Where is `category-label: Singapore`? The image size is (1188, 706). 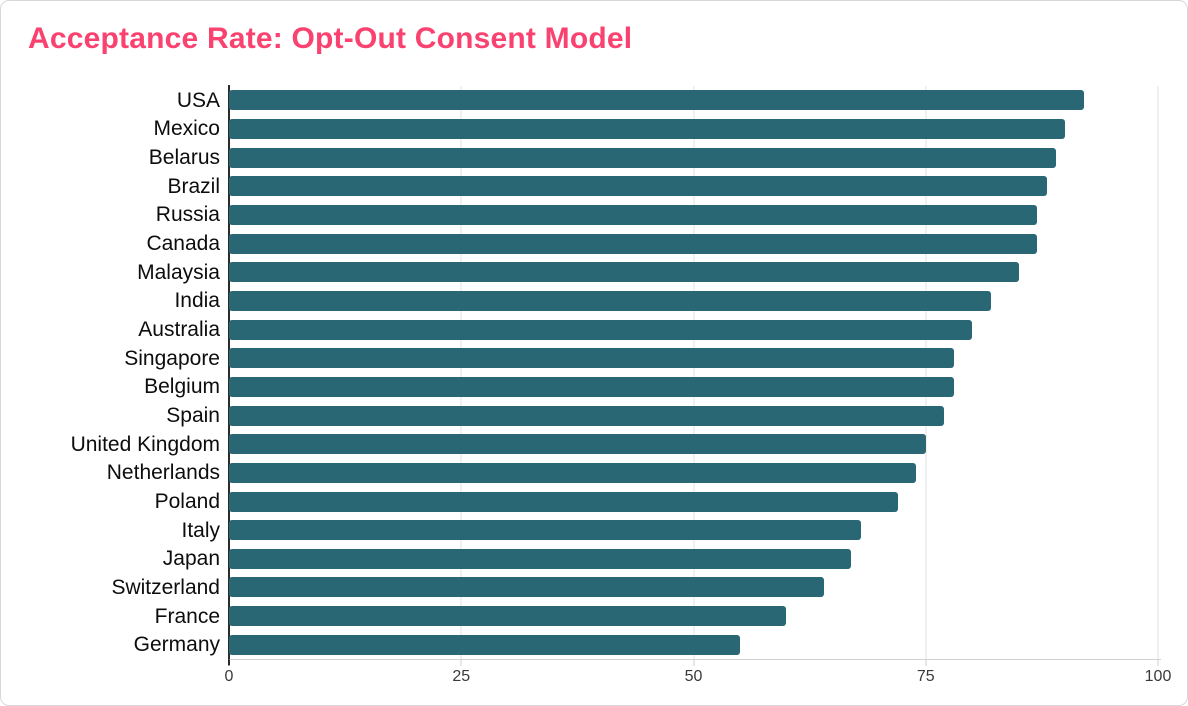
category-label: Singapore is located at coordinates (172, 358).